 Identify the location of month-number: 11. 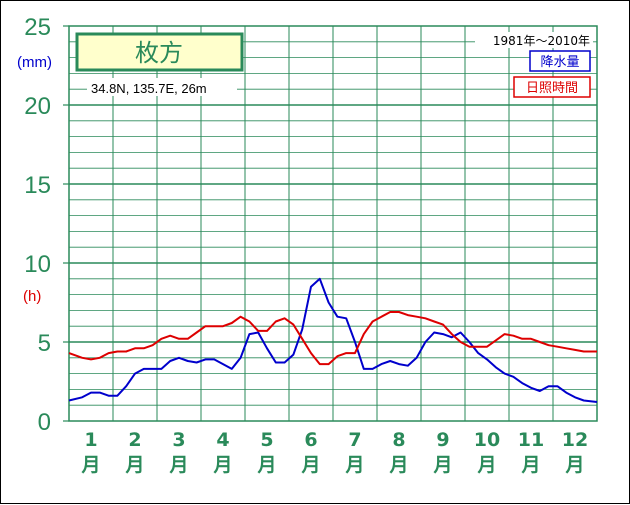
(531, 440).